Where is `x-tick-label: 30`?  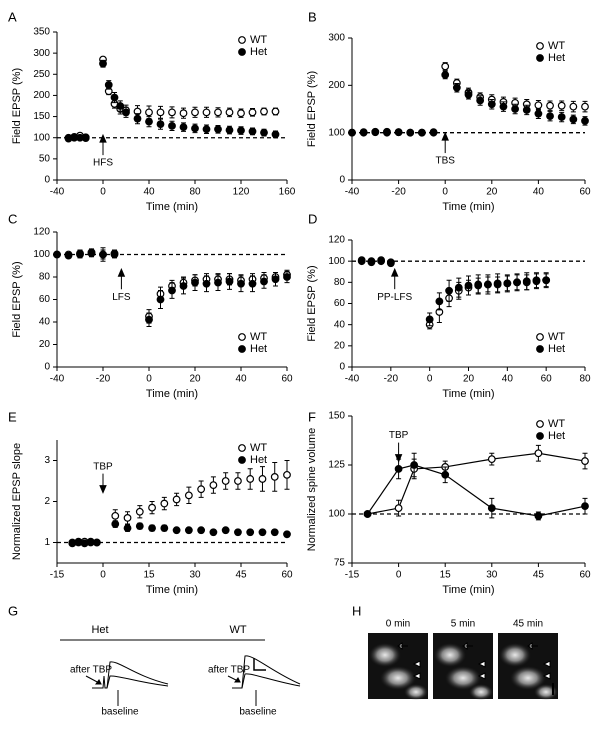 x-tick-label: 30 is located at coordinates (195, 575).